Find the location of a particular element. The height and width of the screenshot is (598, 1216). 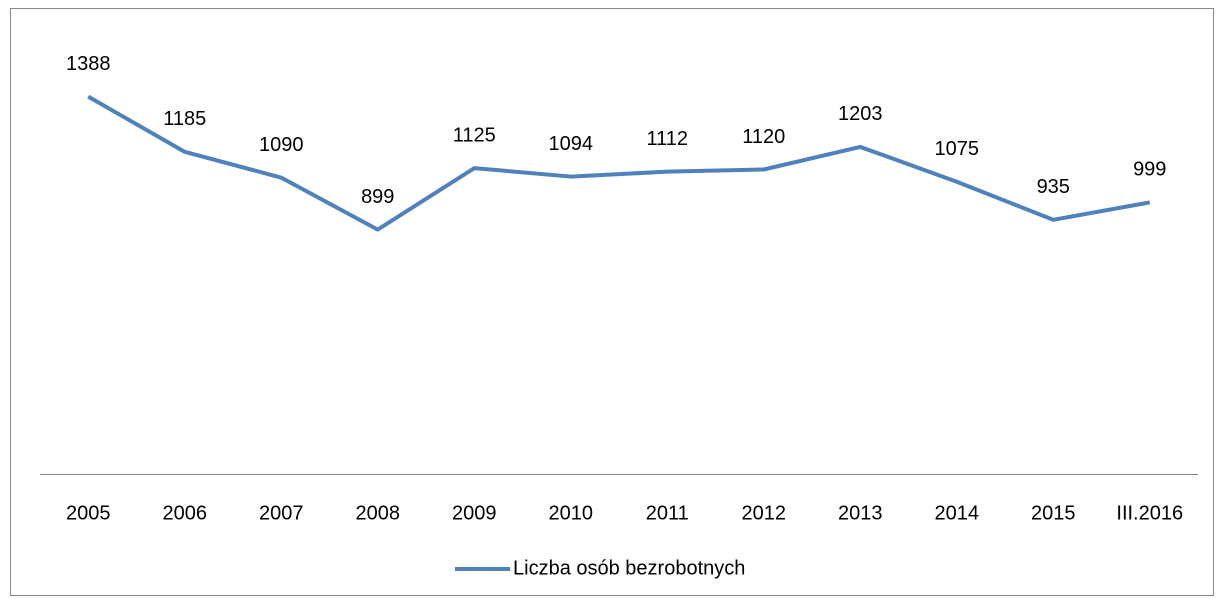

data-label: 1203 is located at coordinates (860, 114).